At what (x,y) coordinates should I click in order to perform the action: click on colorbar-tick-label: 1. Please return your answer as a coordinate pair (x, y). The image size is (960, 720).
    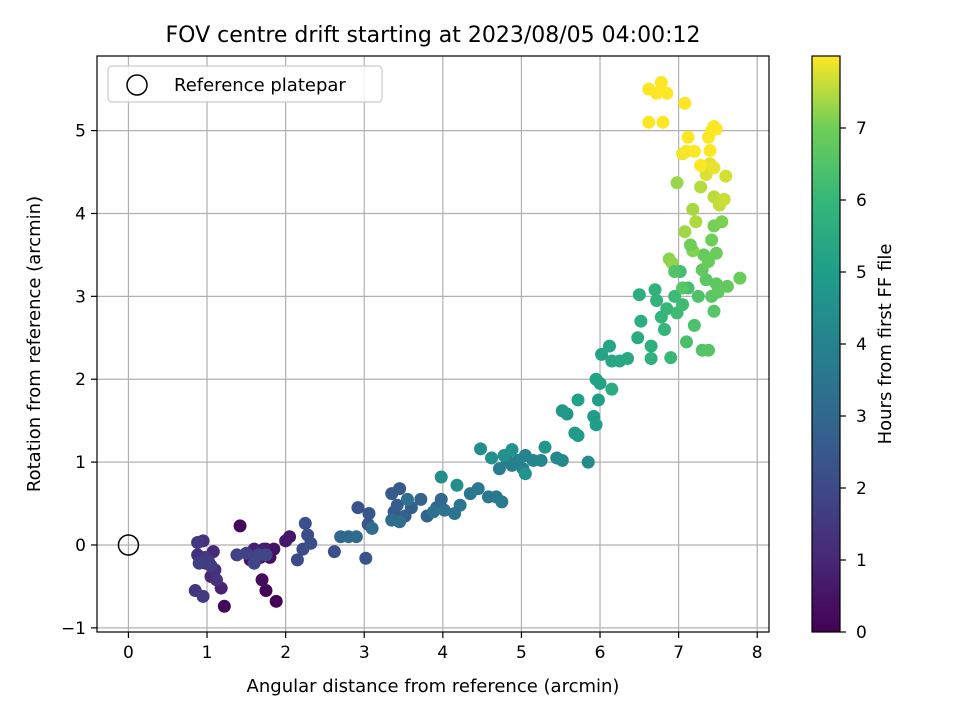
    Looking at the image, I should click on (861, 561).